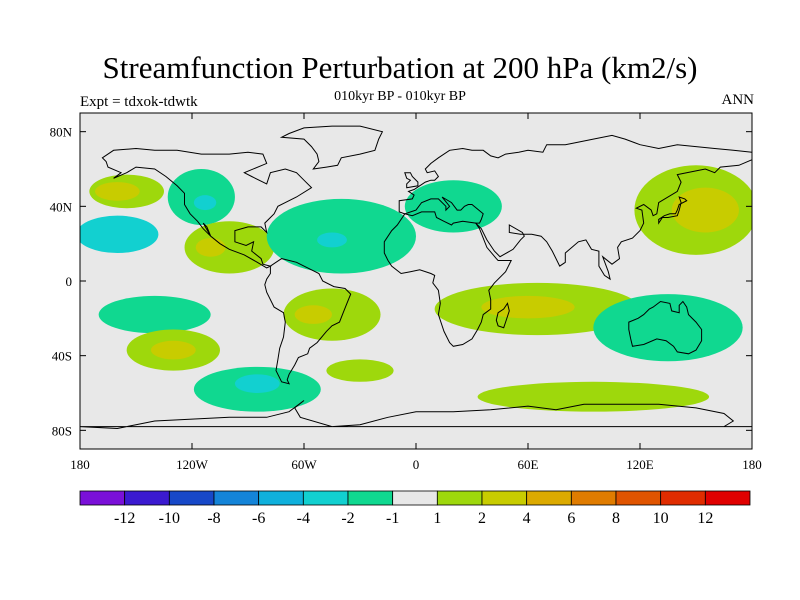  What do you see at coordinates (482, 518) in the screenshot?
I see `colorbar-label: 2` at bounding box center [482, 518].